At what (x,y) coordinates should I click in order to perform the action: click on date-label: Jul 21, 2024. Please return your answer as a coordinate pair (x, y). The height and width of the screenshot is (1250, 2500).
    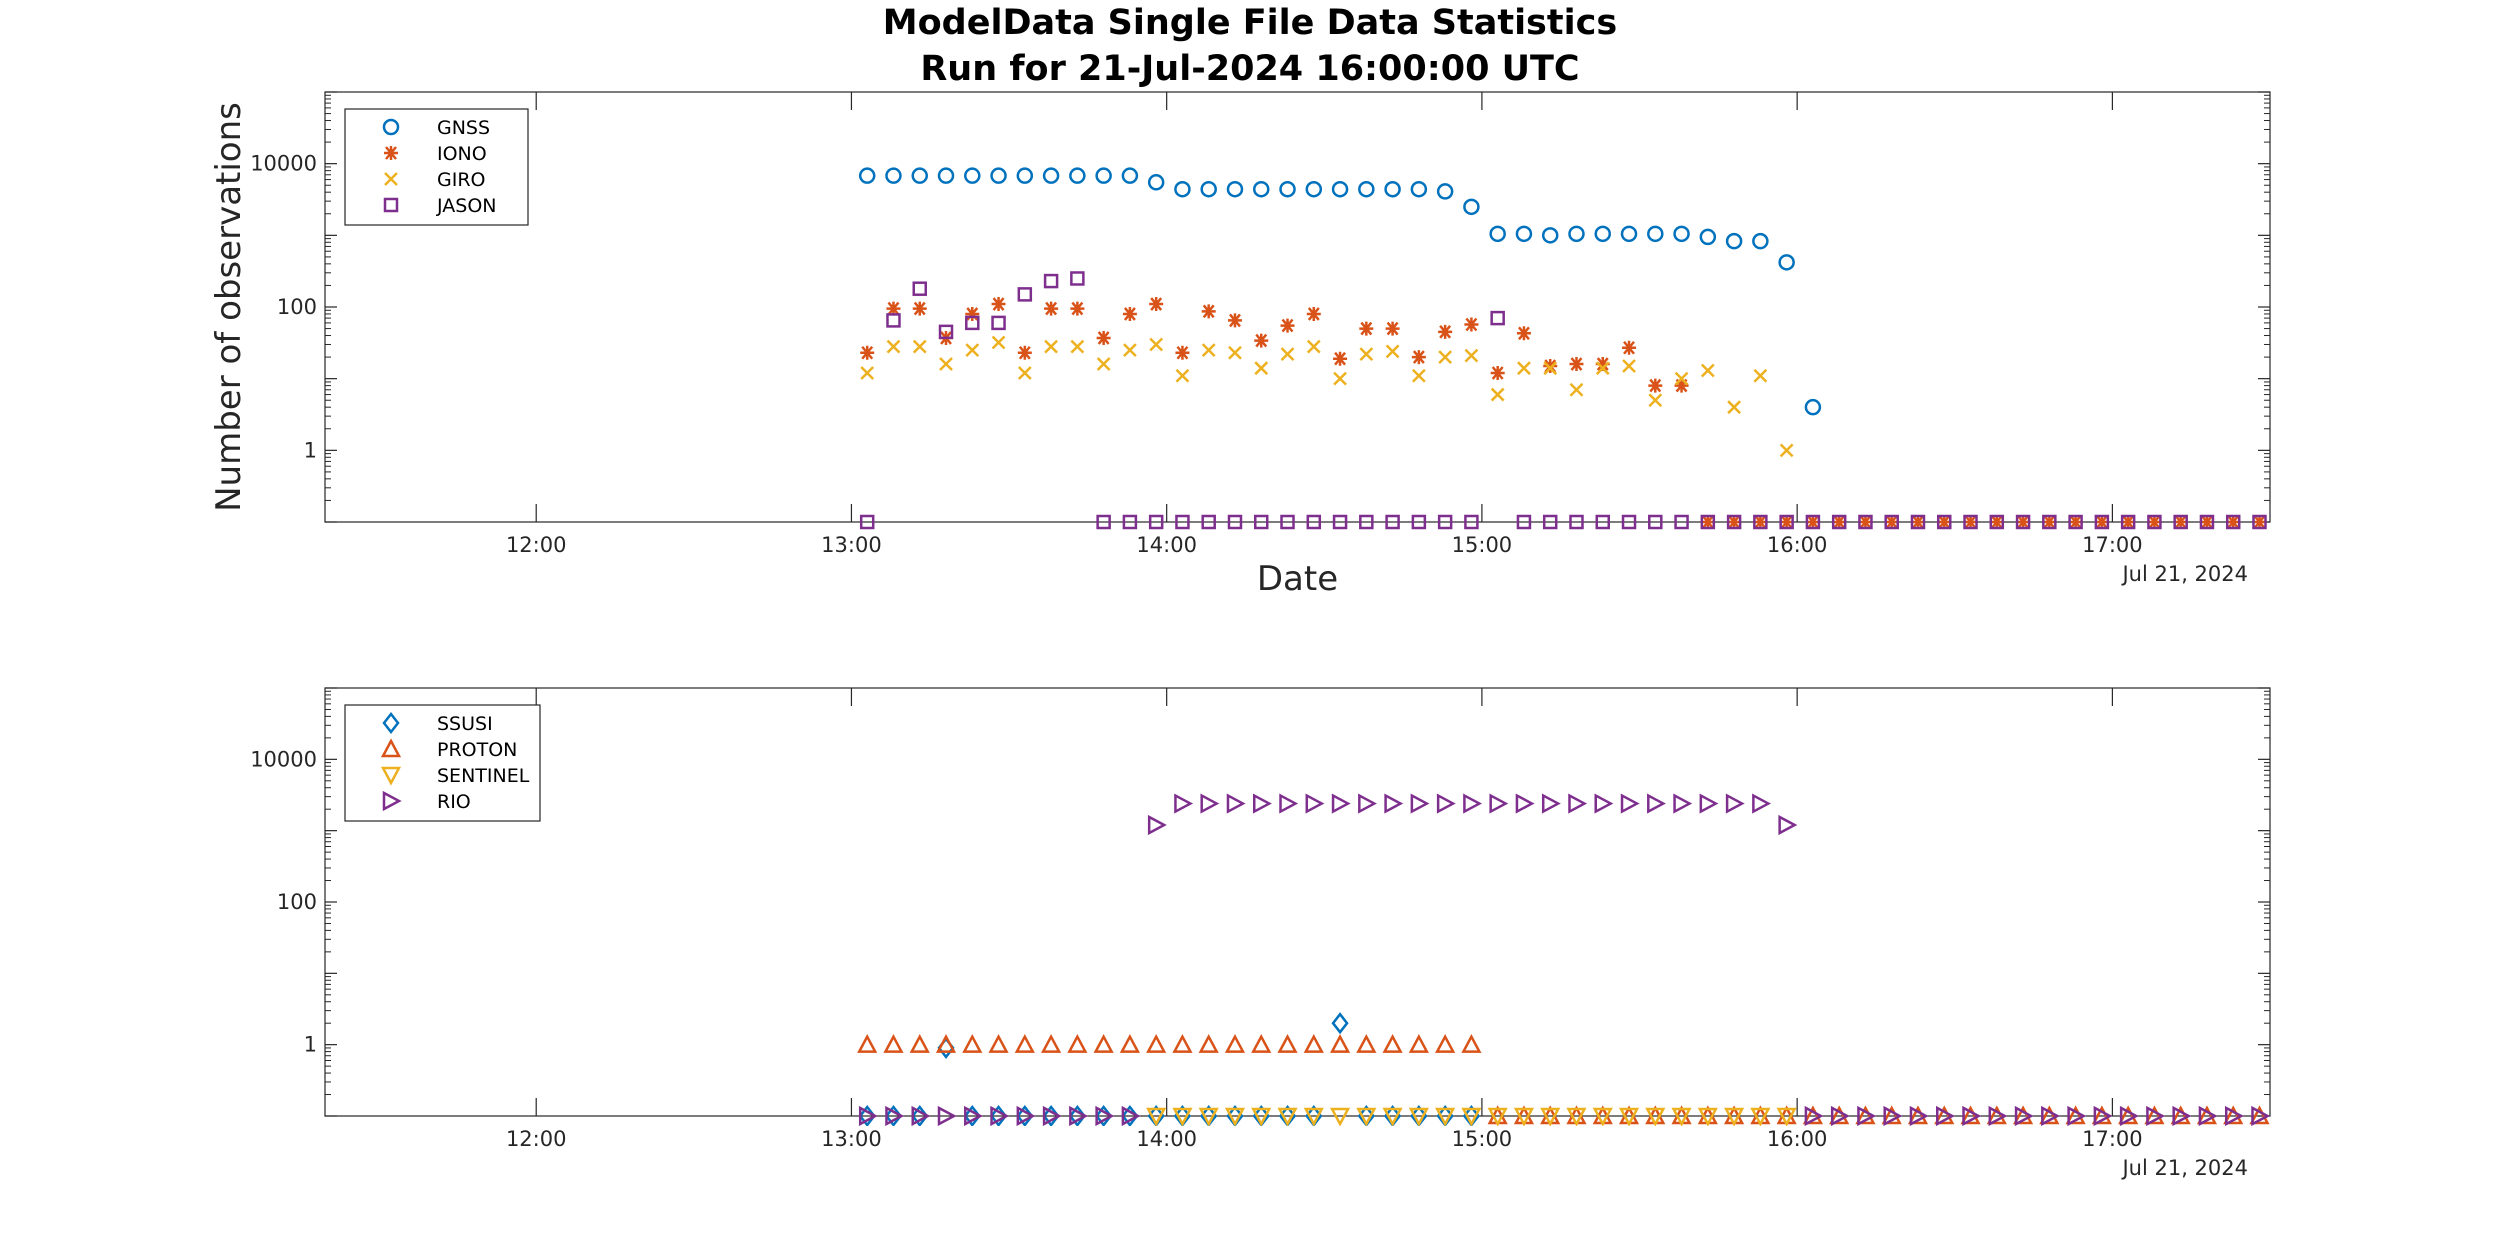
    Looking at the image, I should click on (2184, 1168).